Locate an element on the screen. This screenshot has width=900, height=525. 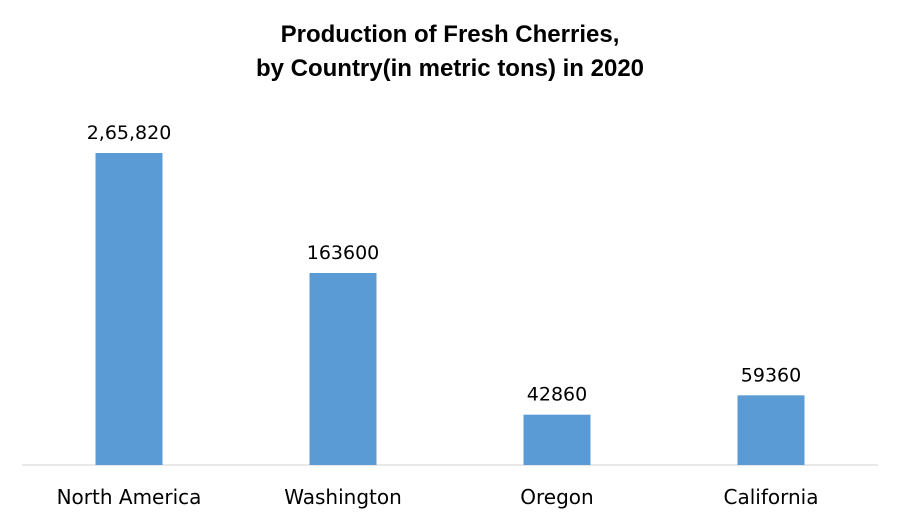
data-label: 2,65,820 is located at coordinates (129, 133).